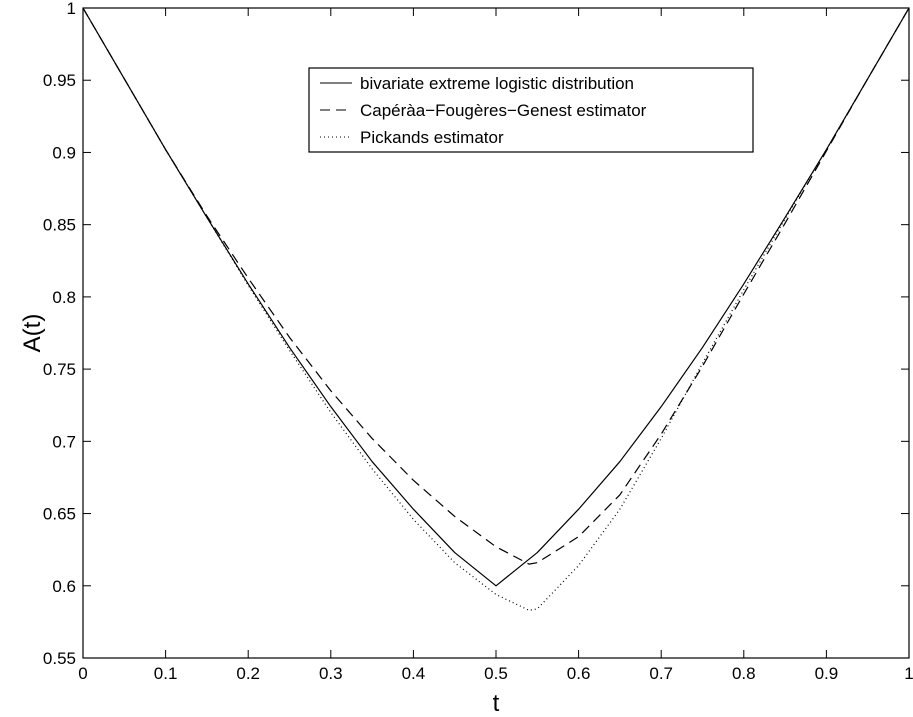 The image size is (913, 717). Describe the element at coordinates (827, 673) in the screenshot. I see `x-tick-label: 0.9` at that location.